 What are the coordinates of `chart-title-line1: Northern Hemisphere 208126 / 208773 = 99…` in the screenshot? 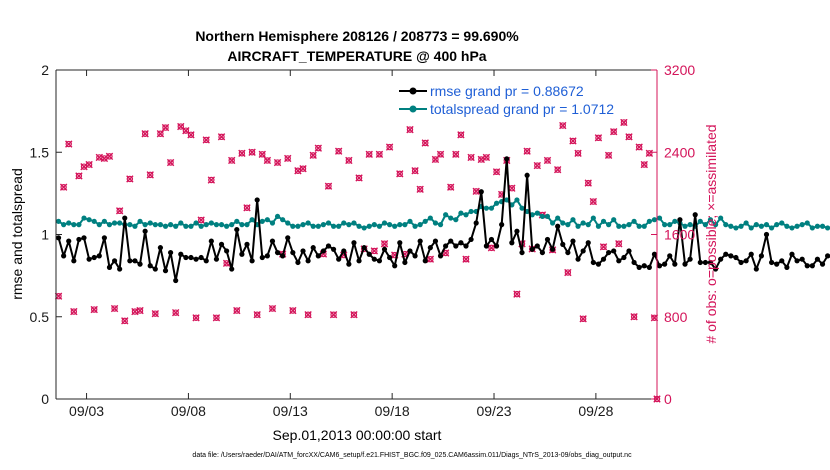 It's located at (357, 36).